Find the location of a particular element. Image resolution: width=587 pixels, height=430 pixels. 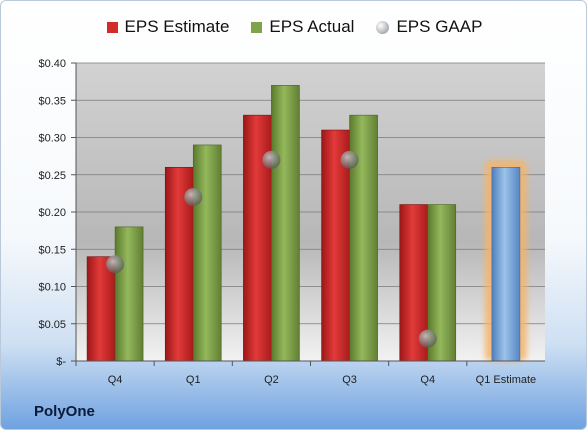

y-tick-label: $- is located at coordinates (61, 362).